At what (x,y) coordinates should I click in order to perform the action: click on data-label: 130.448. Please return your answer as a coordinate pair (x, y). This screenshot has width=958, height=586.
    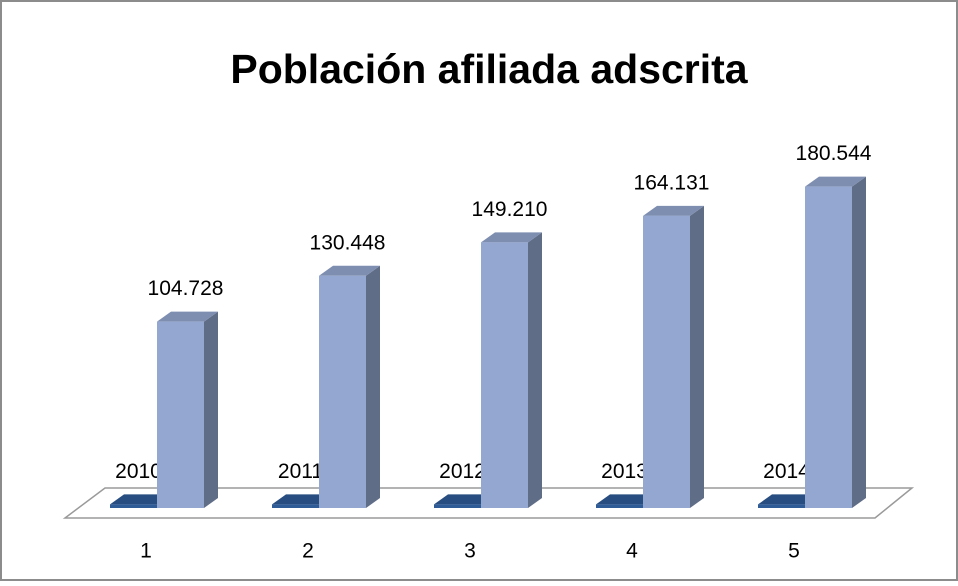
    Looking at the image, I should click on (348, 242).